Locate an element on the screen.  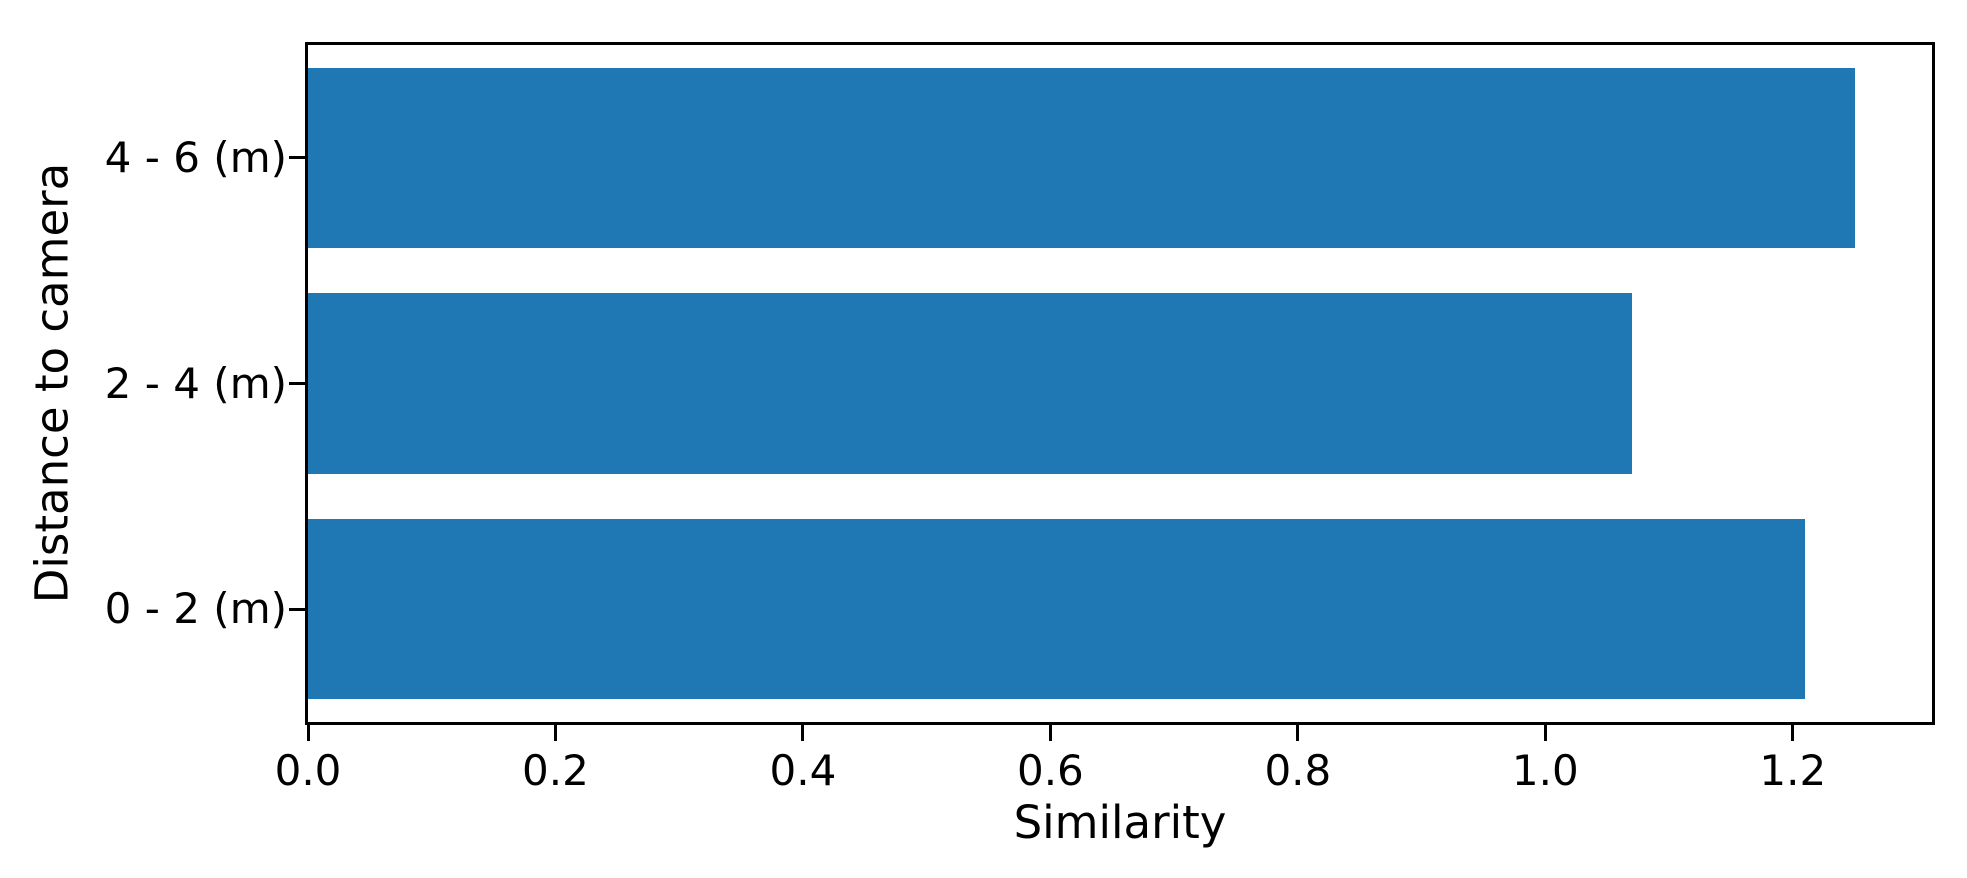
x-tick-label: 0.0 is located at coordinates (308, 770).